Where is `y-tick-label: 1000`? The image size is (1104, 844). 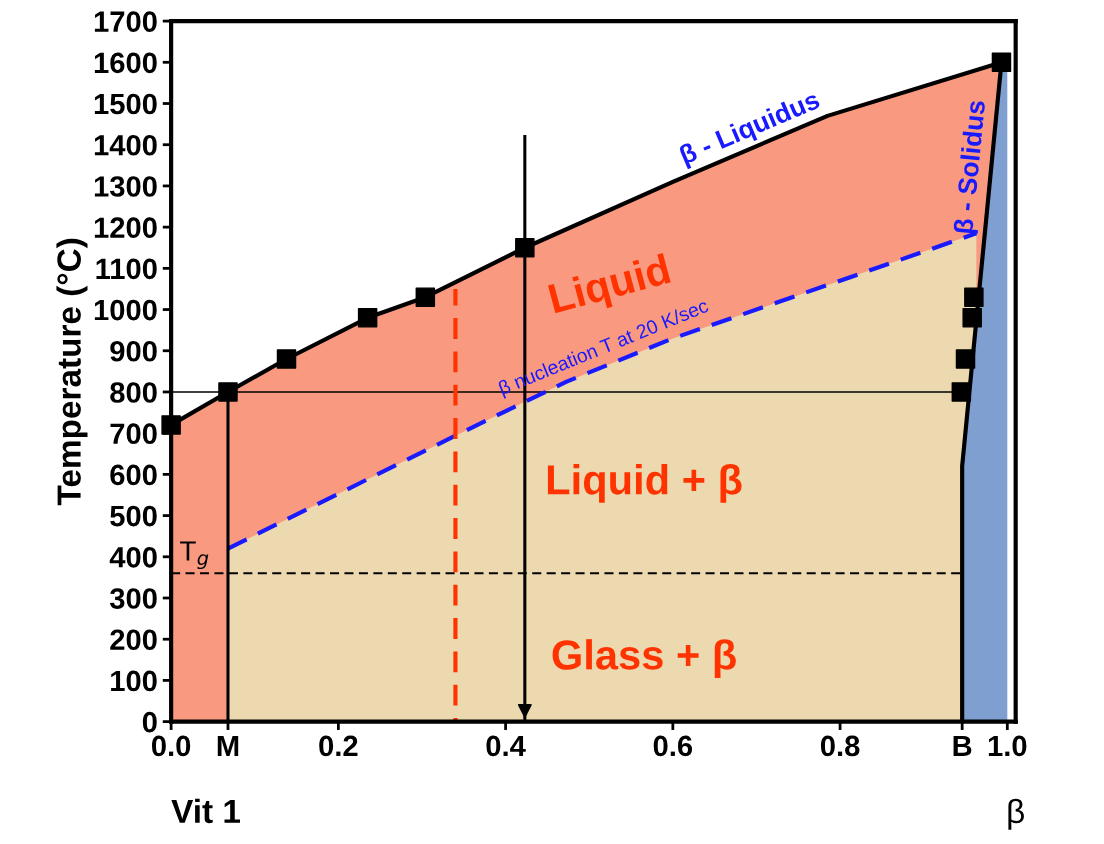 y-tick-label: 1000 is located at coordinates (125, 310).